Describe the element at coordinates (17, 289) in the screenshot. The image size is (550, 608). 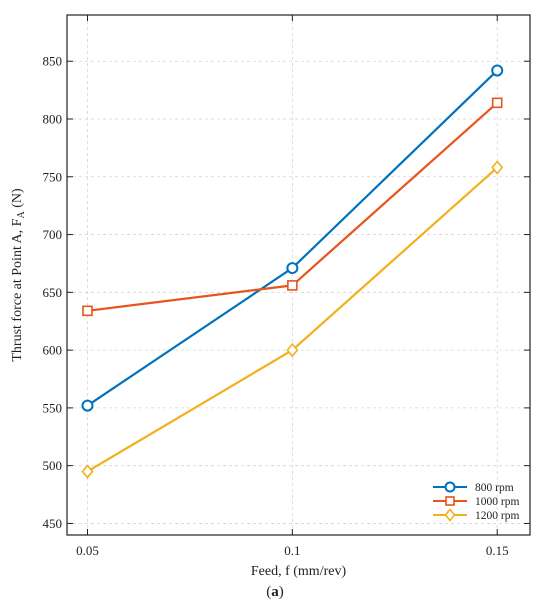
I see `y-axis-label-main: Thrust force at Point A, F` at that location.